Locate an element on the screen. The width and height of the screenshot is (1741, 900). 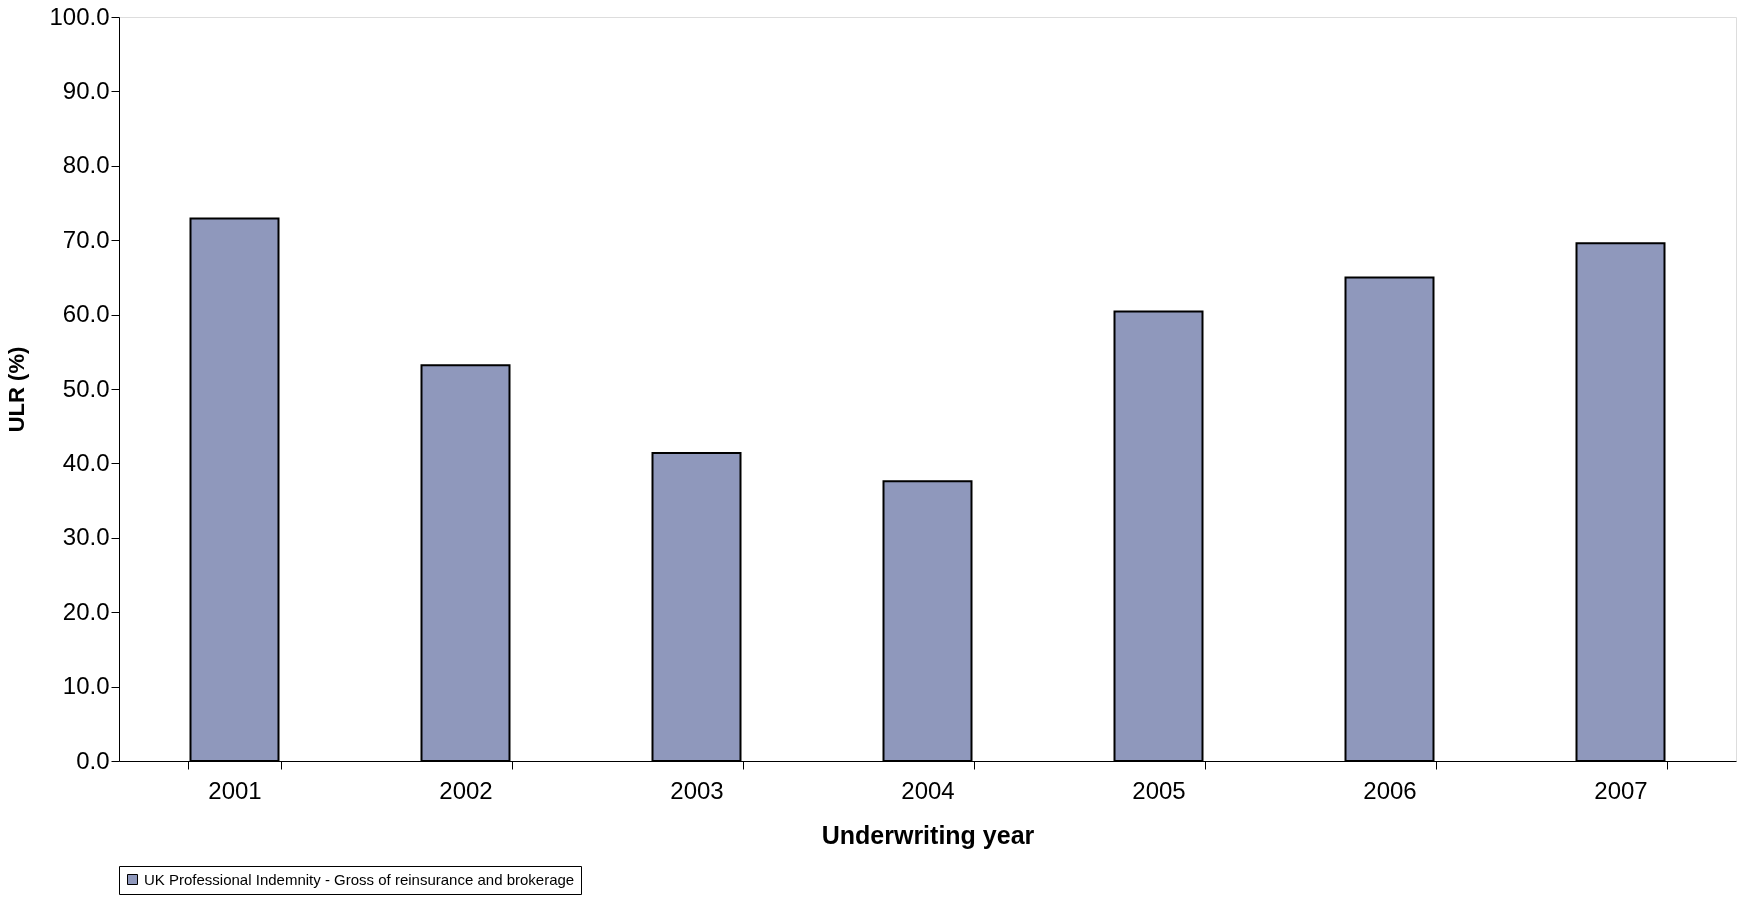
y-tick-label: 40.0 is located at coordinates (86, 462).